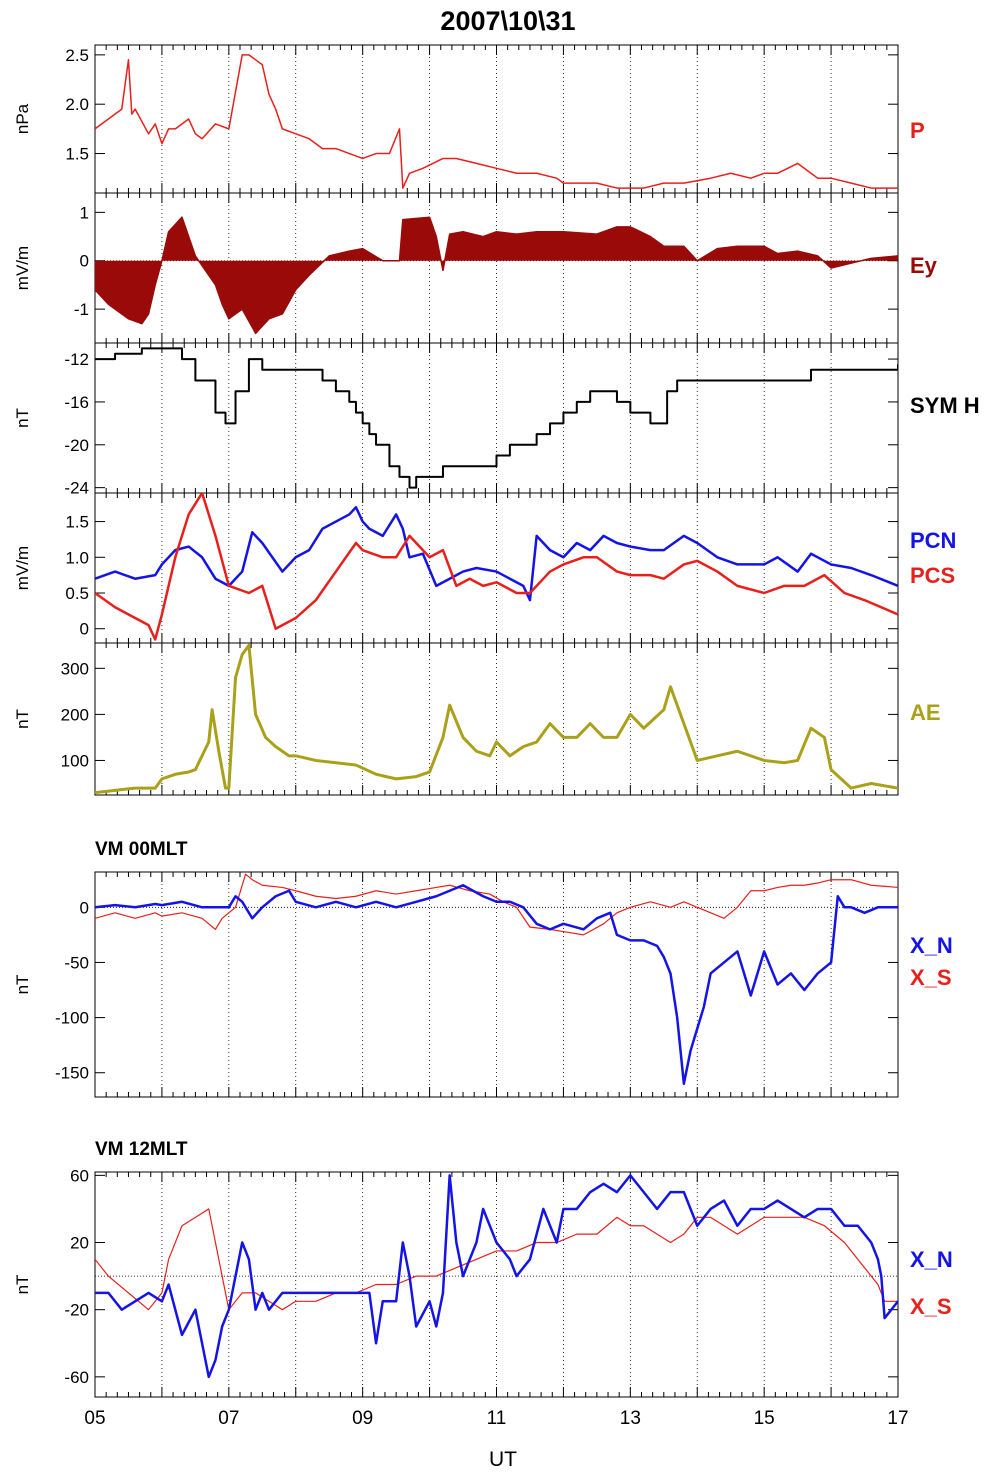 Image resolution: width=999 pixels, height=1478 pixels. Describe the element at coordinates (76, 359) in the screenshot. I see `y-tick-label: -12` at that location.